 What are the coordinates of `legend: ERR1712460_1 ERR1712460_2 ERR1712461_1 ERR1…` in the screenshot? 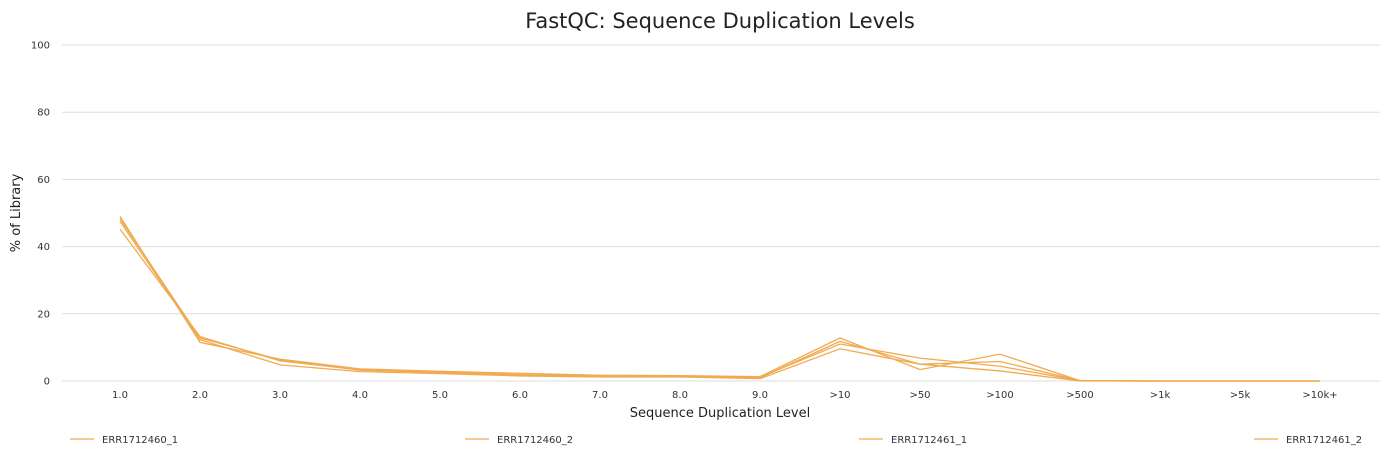 It's located at (716, 440).